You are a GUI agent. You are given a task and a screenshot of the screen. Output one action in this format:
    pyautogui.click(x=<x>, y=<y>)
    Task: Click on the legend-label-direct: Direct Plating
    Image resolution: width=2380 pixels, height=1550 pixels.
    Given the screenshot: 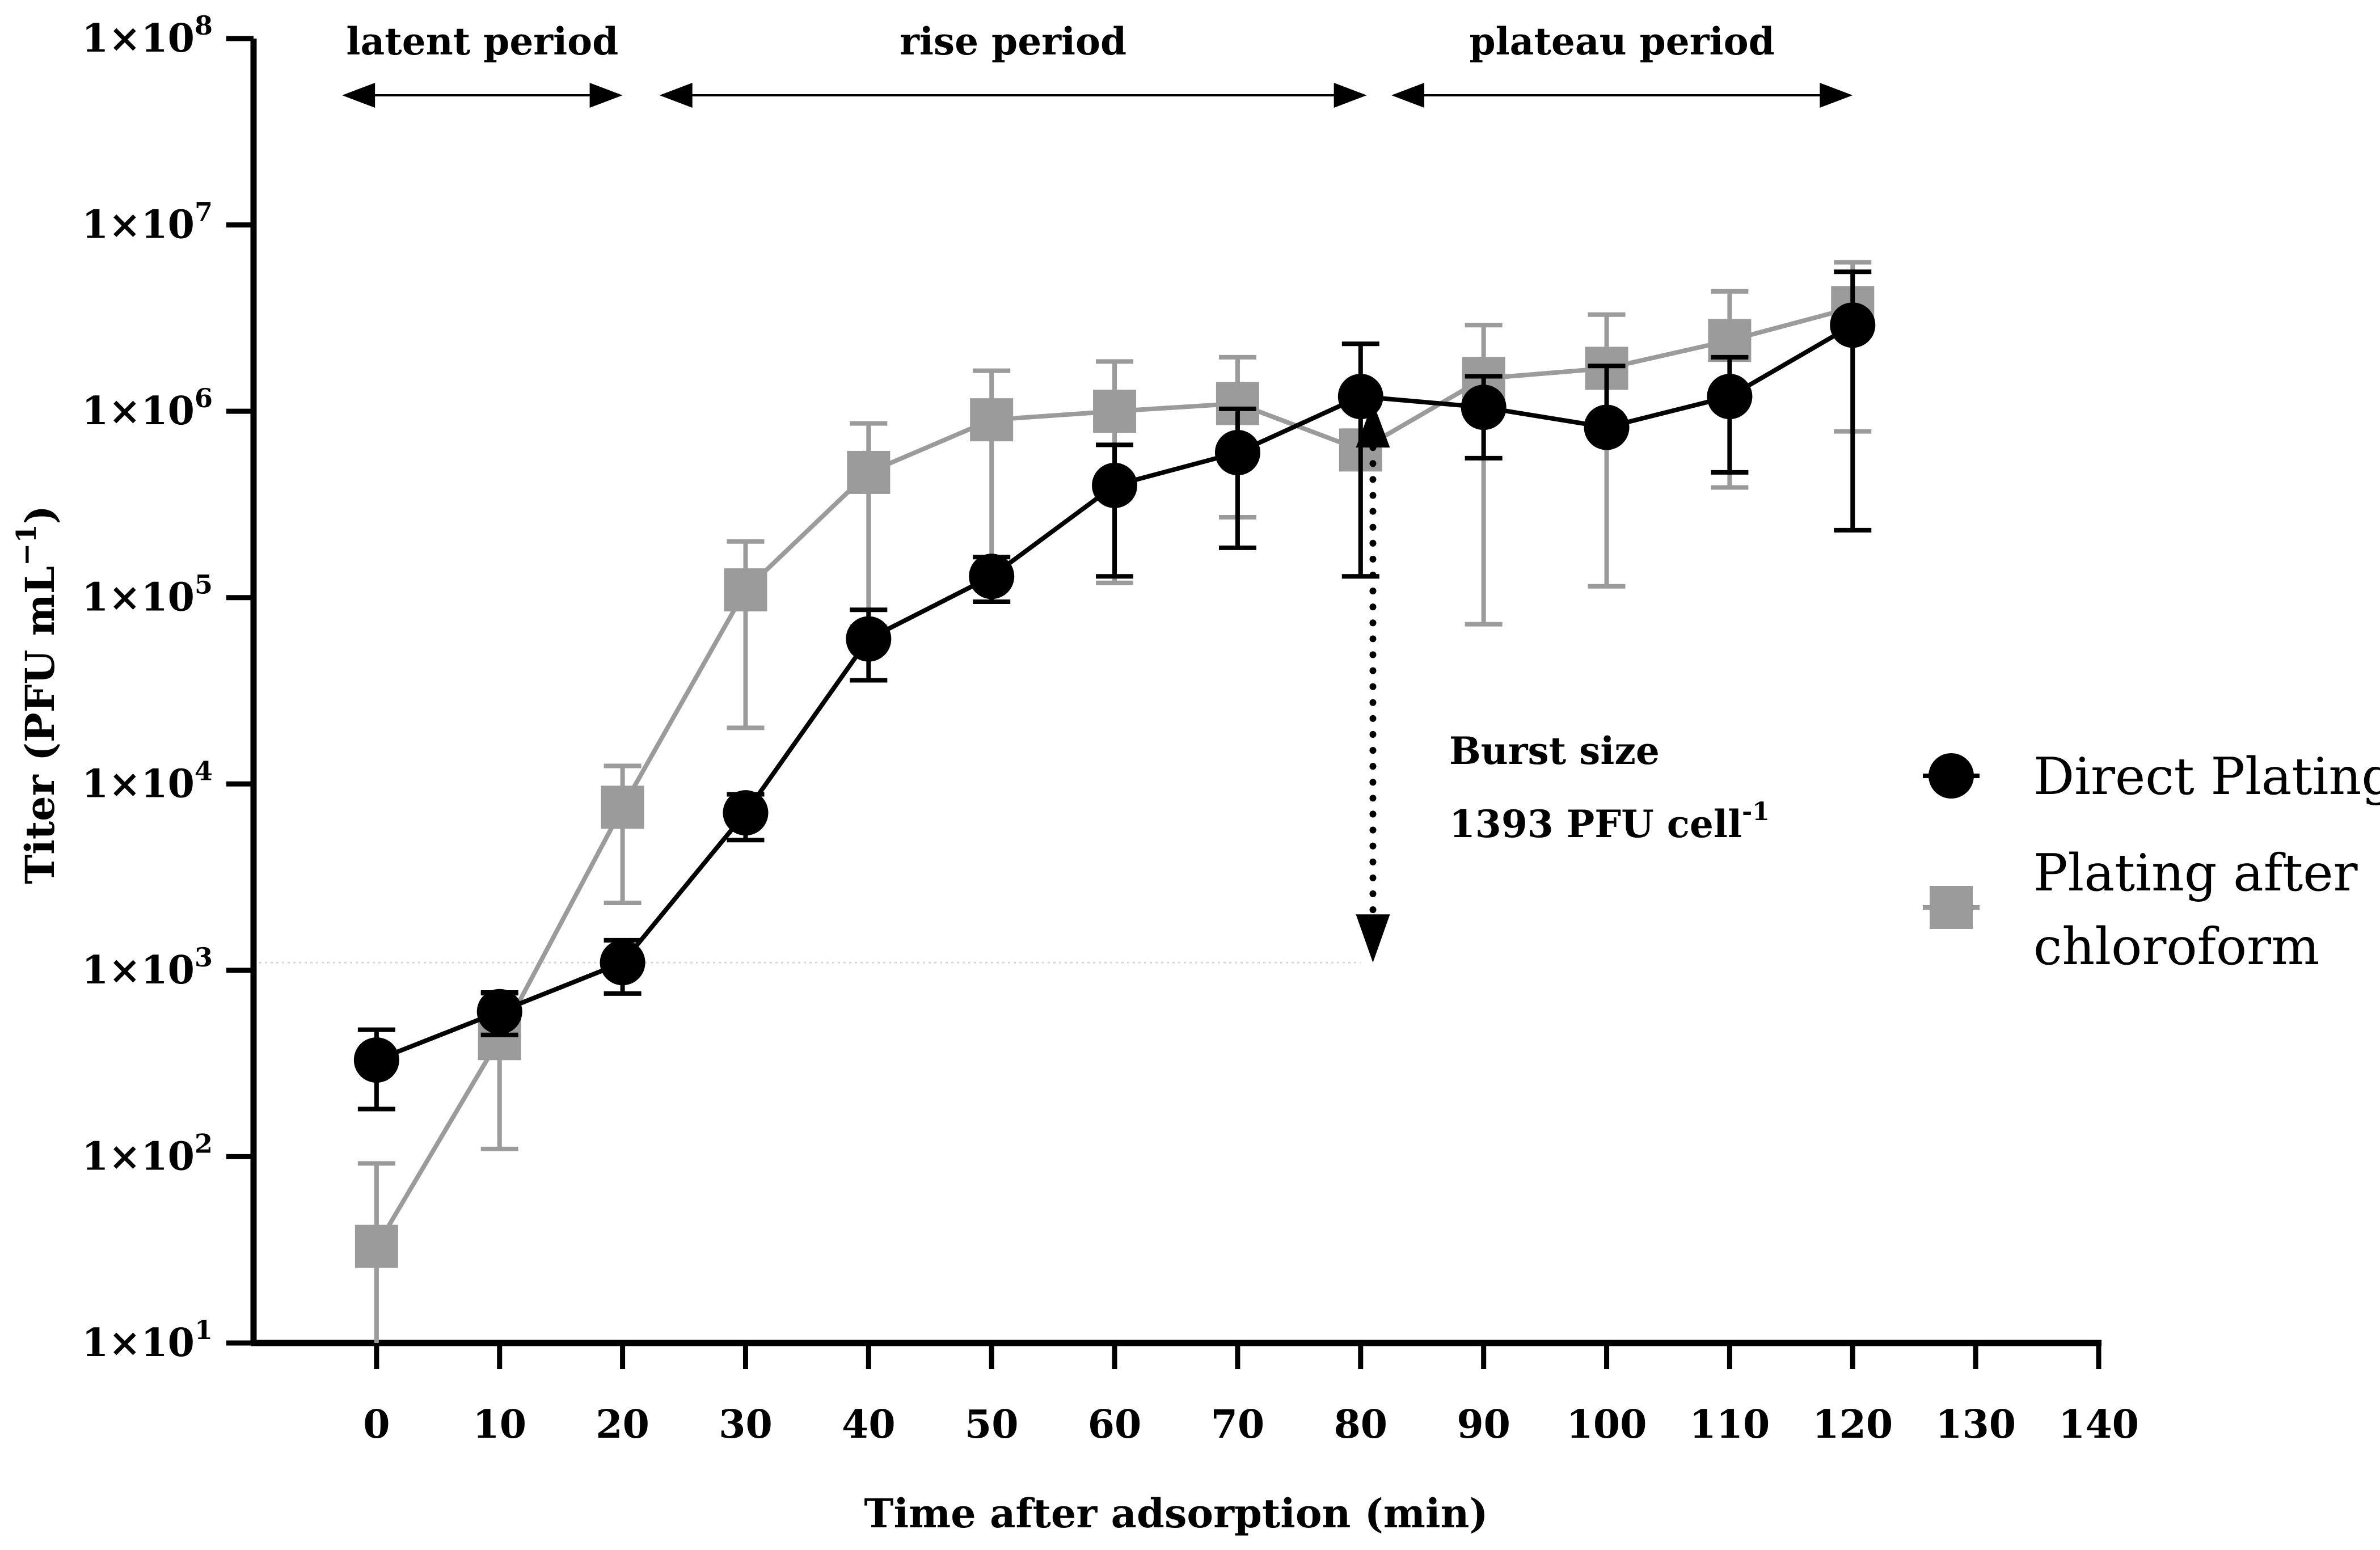 What is the action you would take?
    pyautogui.click(x=2206, y=776)
    